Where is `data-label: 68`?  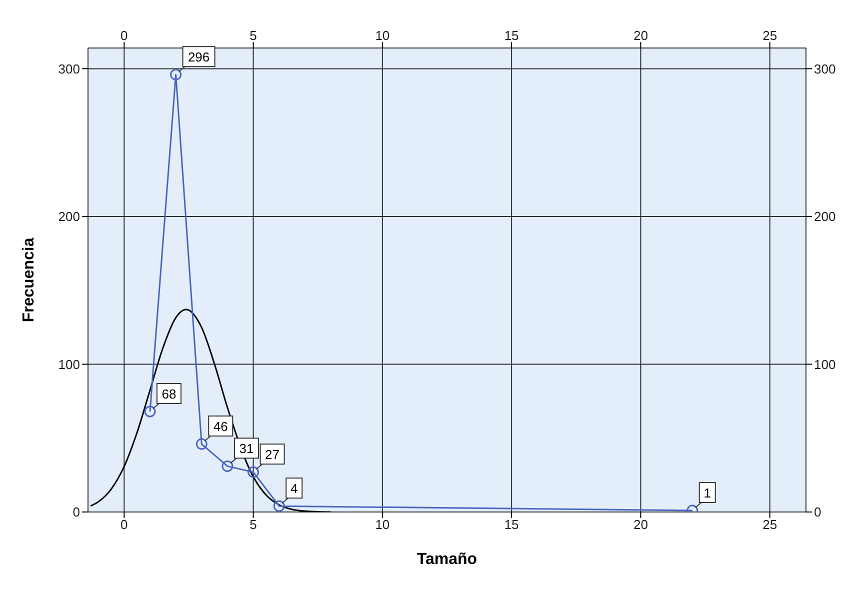 data-label: 68 is located at coordinates (169, 394).